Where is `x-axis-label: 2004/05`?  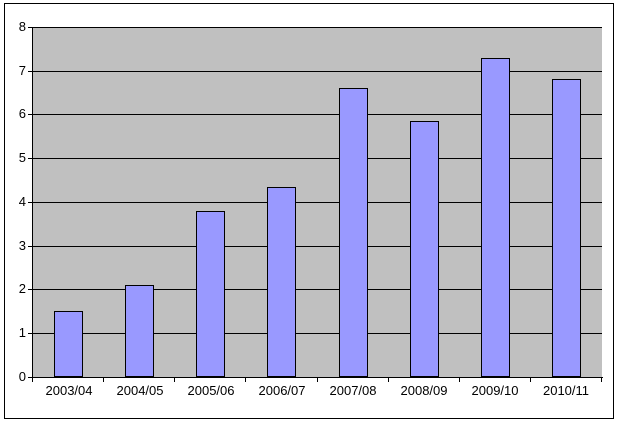
x-axis-label: 2004/05 is located at coordinates (140, 390).